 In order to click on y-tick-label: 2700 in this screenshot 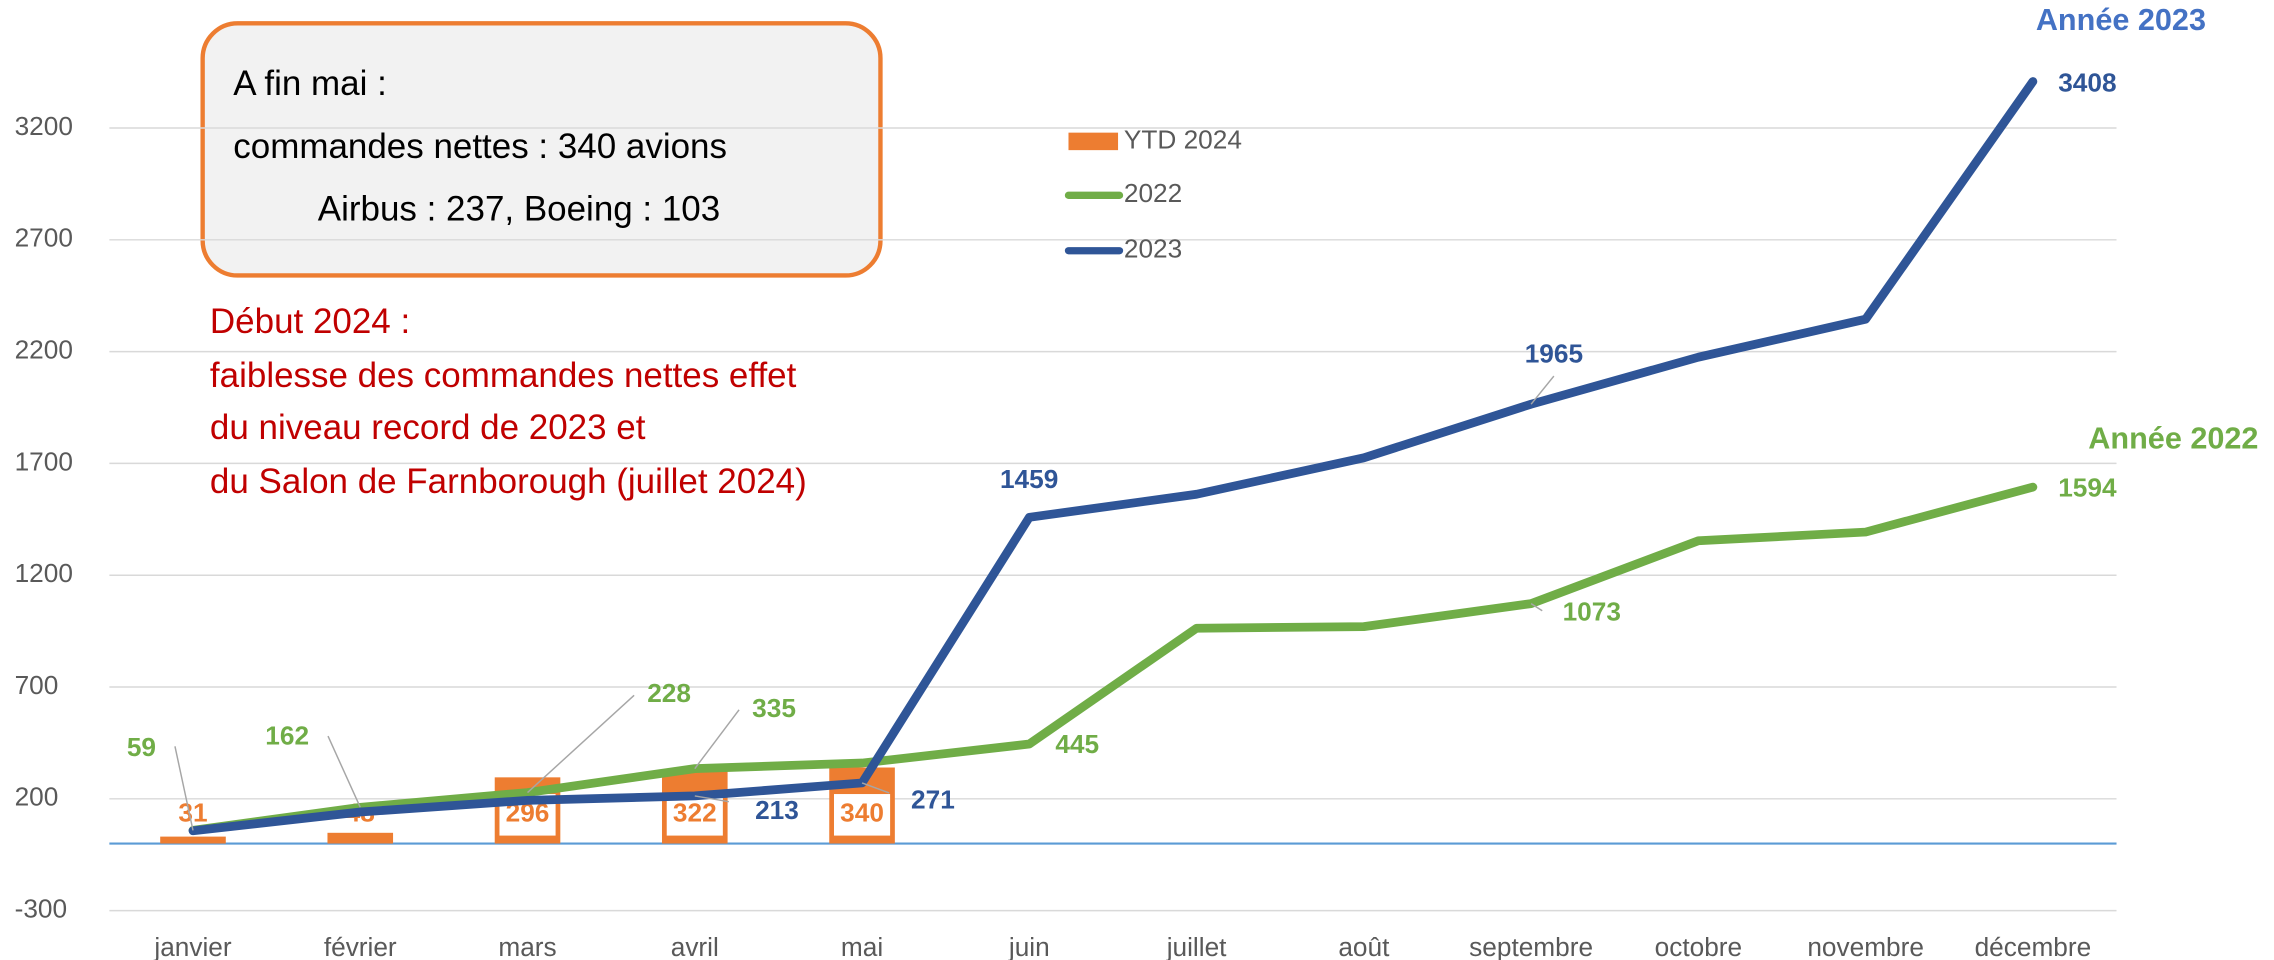, I will do `click(44, 238)`.